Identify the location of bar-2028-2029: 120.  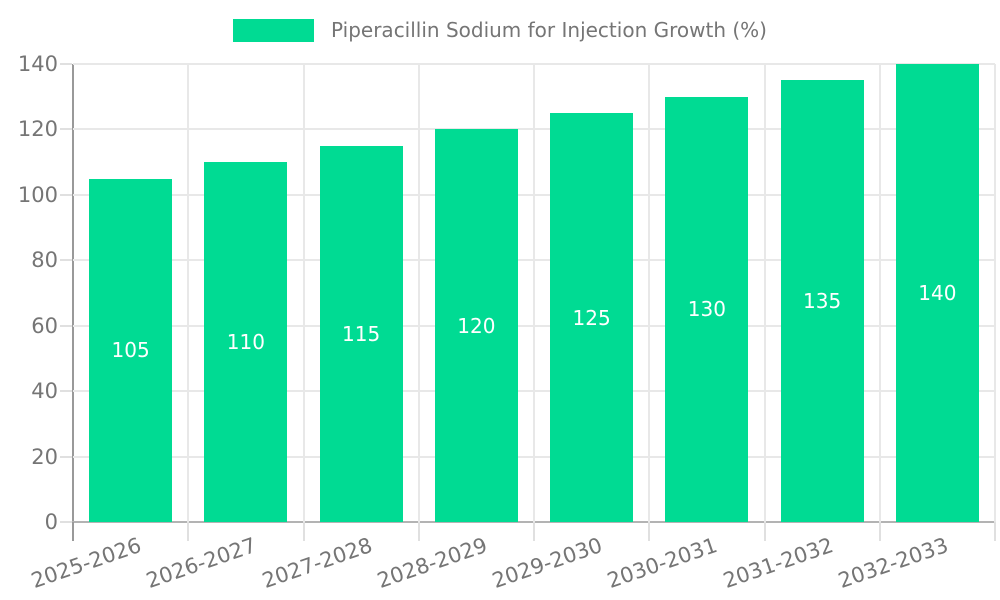
(476, 325).